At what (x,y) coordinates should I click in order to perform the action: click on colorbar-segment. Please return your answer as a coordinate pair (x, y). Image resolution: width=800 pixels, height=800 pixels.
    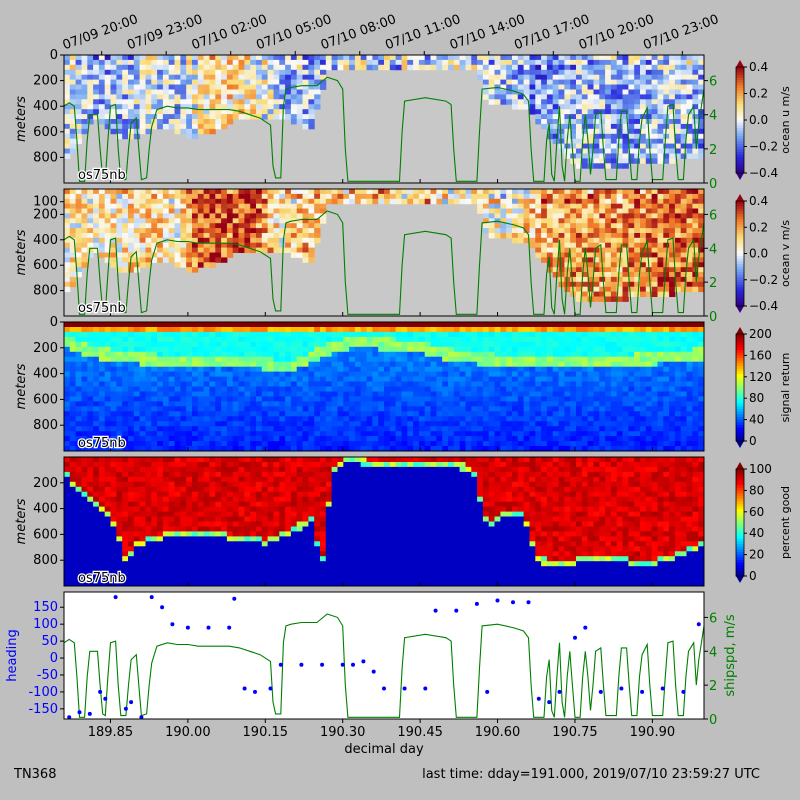
    Looking at the image, I should click on (740, 216).